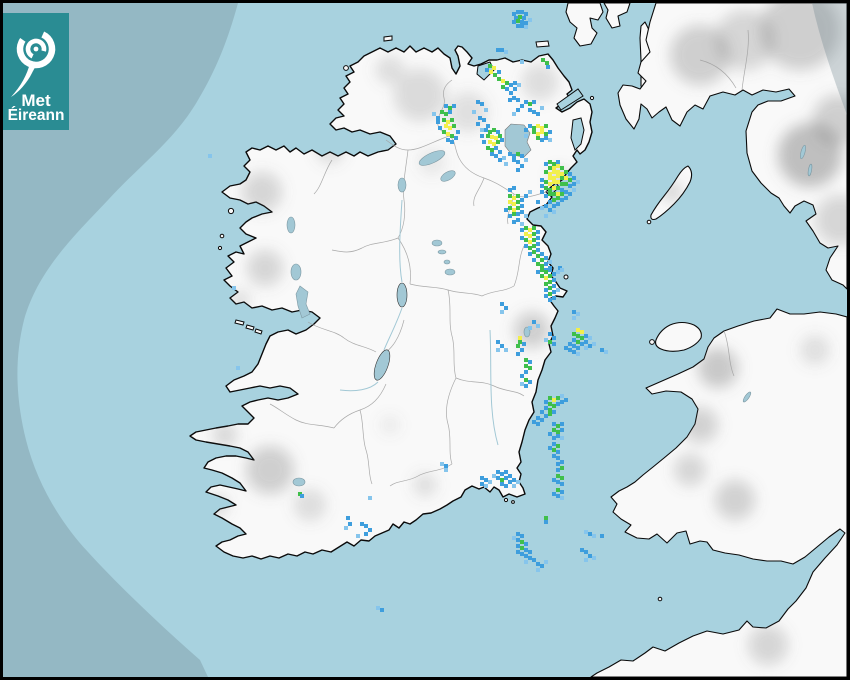 This screenshot has height=680, width=850. What do you see at coordinates (732, 146) in the screenshot?
I see `landmass-scotland-england` at bounding box center [732, 146].